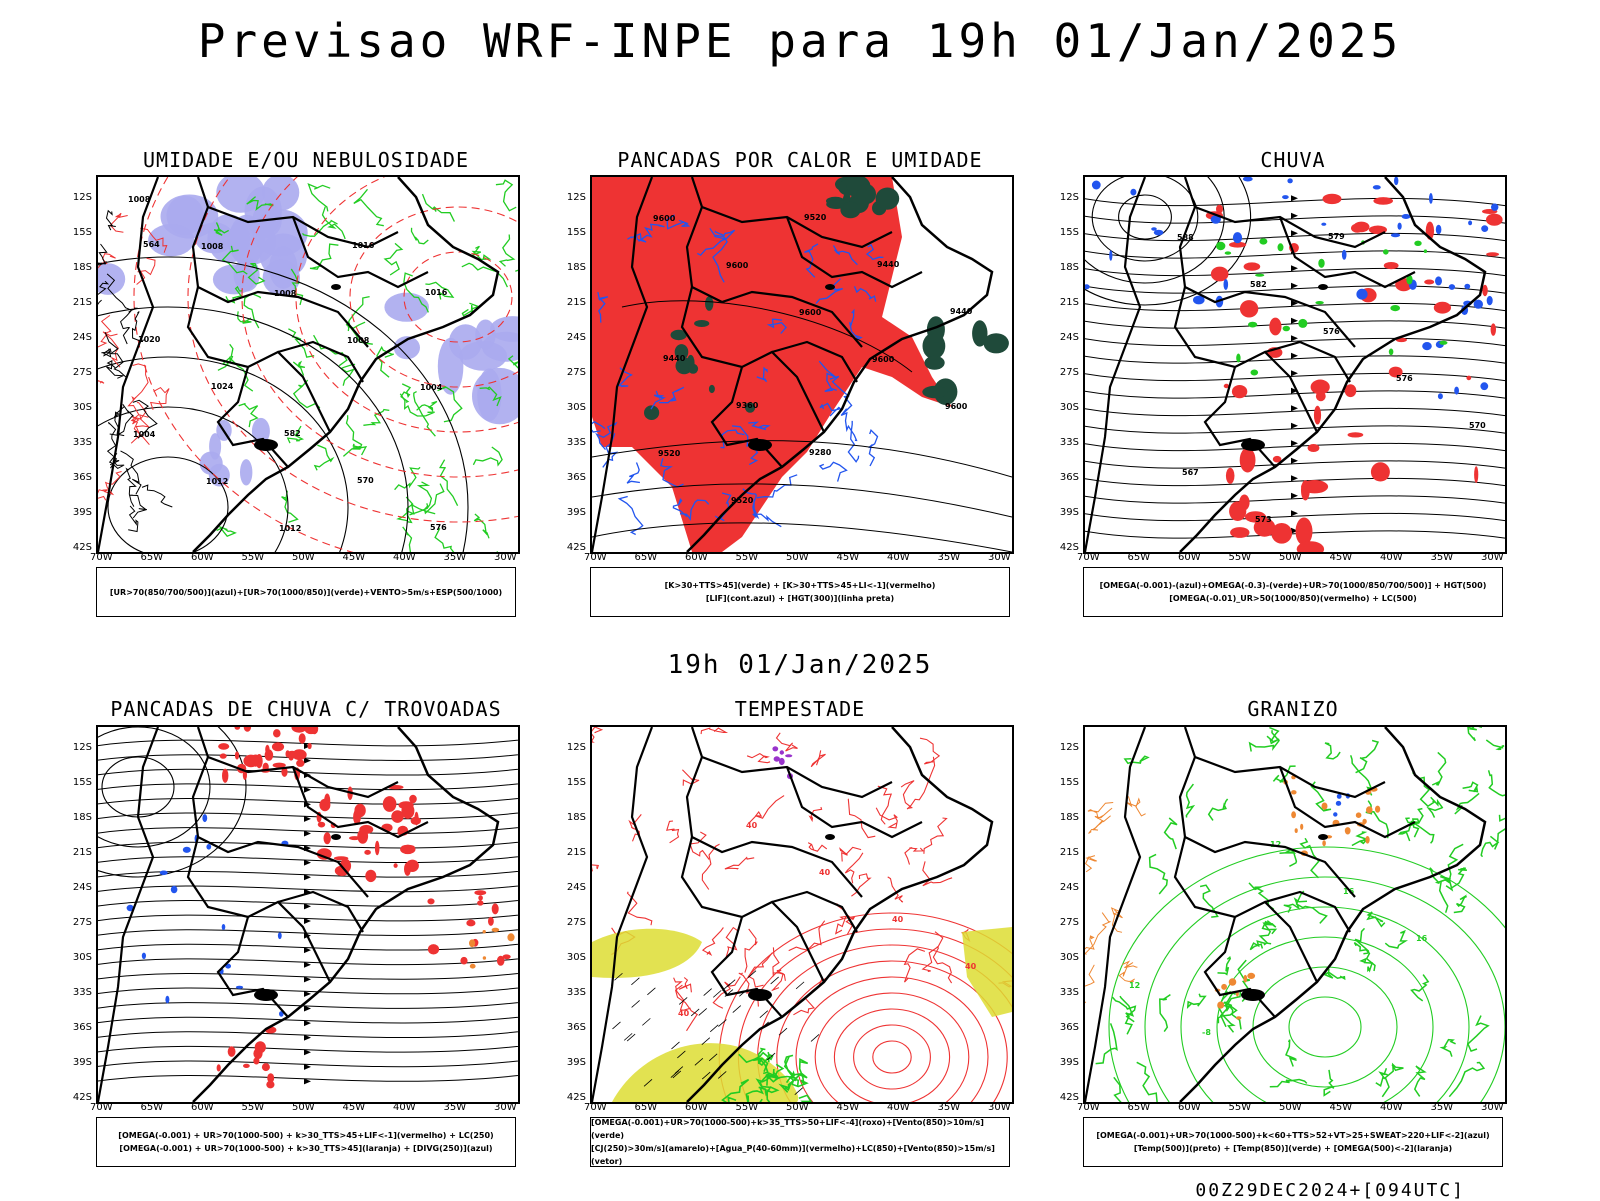  I want to click on forecast-map, so click(308, 914).